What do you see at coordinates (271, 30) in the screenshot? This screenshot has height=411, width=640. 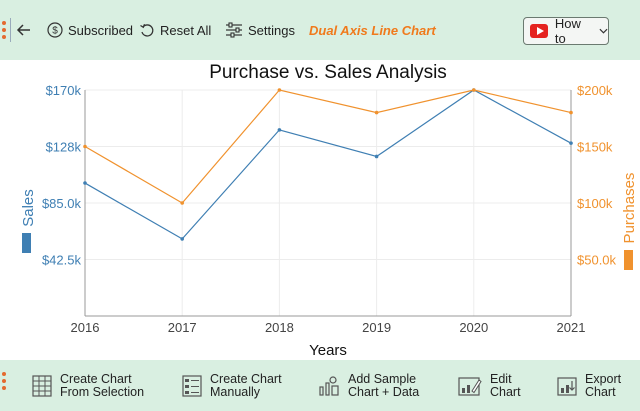 I see `settings-label: Settings` at bounding box center [271, 30].